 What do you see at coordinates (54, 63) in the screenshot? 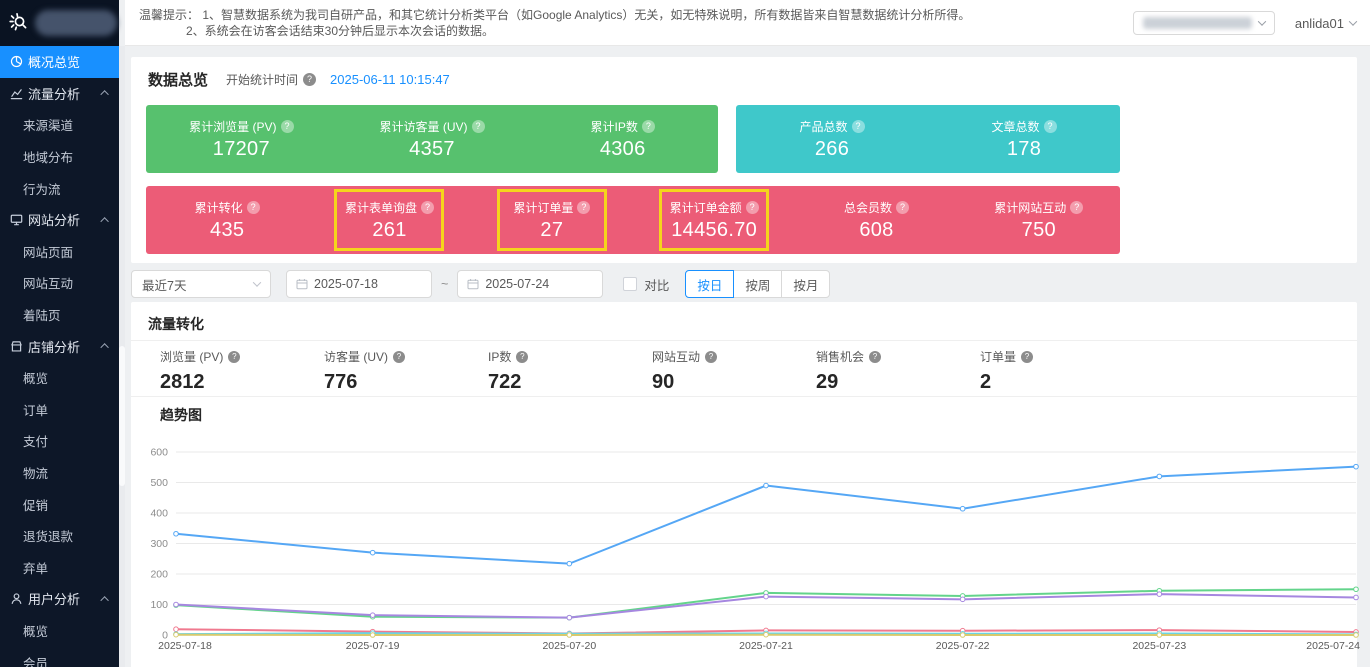
I see `sidebar-item-label: 概况总览` at bounding box center [54, 63].